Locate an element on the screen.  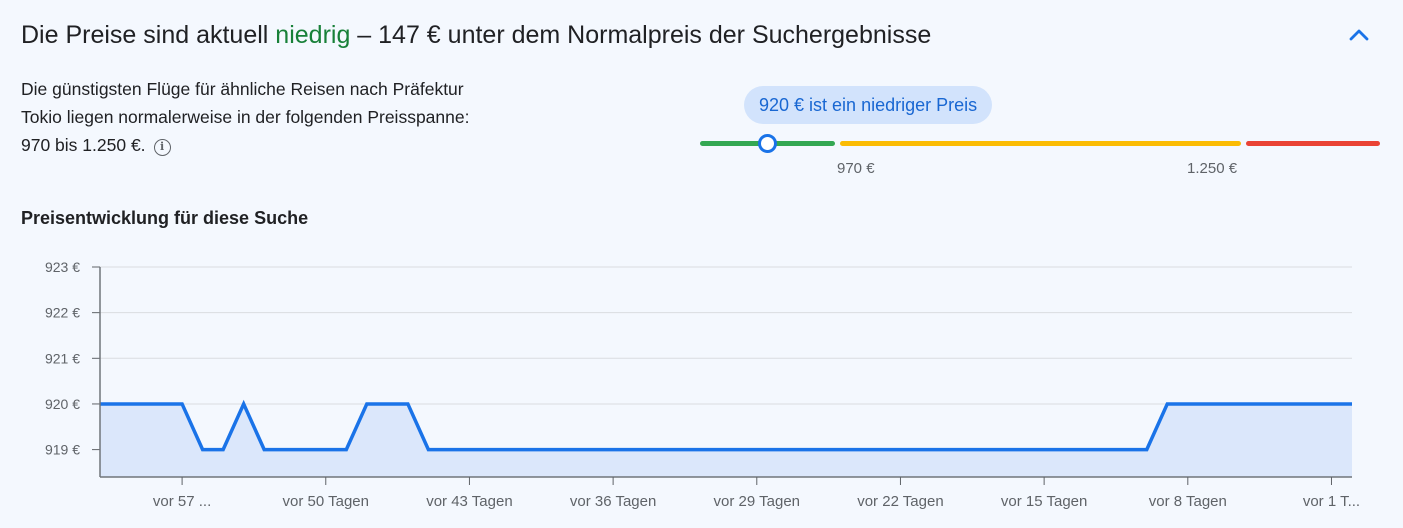
price-area-fill is located at coordinates (726, 440).